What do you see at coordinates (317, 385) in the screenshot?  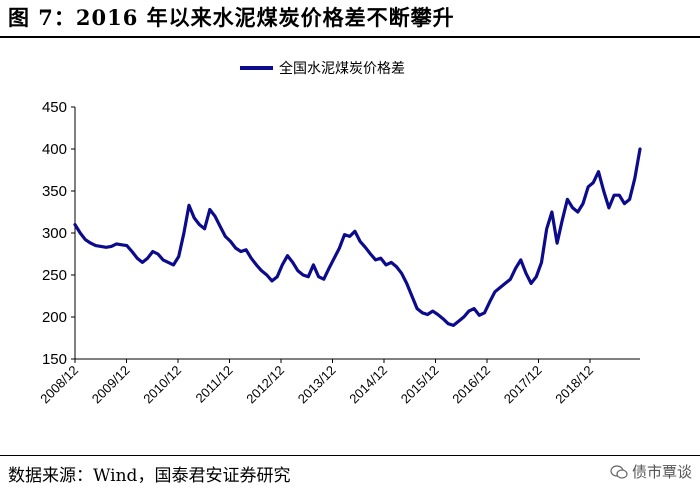 I see `x-tick-label: 2013/12` at bounding box center [317, 385].